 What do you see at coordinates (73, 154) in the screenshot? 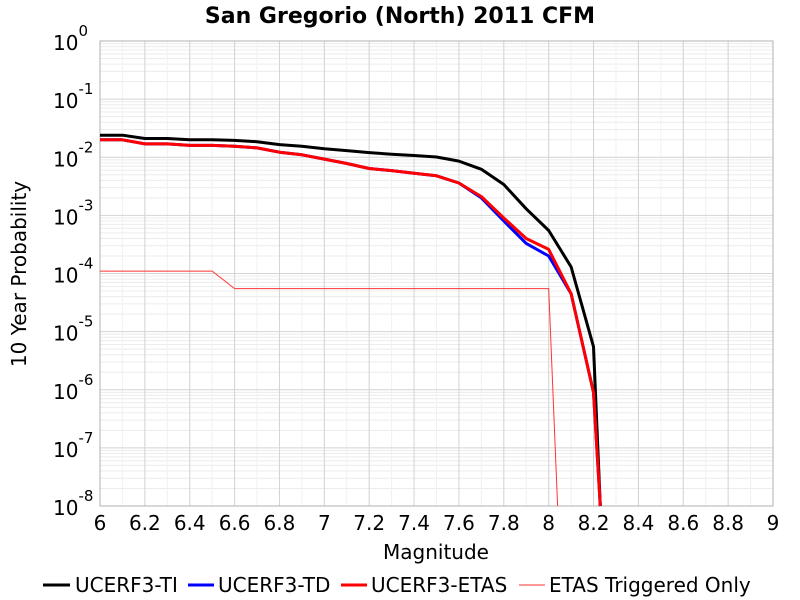
I see `y-tick-label: 10⁻²` at bounding box center [73, 154].